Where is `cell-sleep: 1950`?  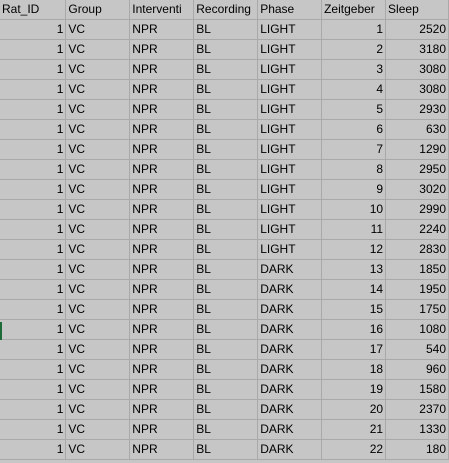 cell-sleep: 1950 is located at coordinates (417, 289).